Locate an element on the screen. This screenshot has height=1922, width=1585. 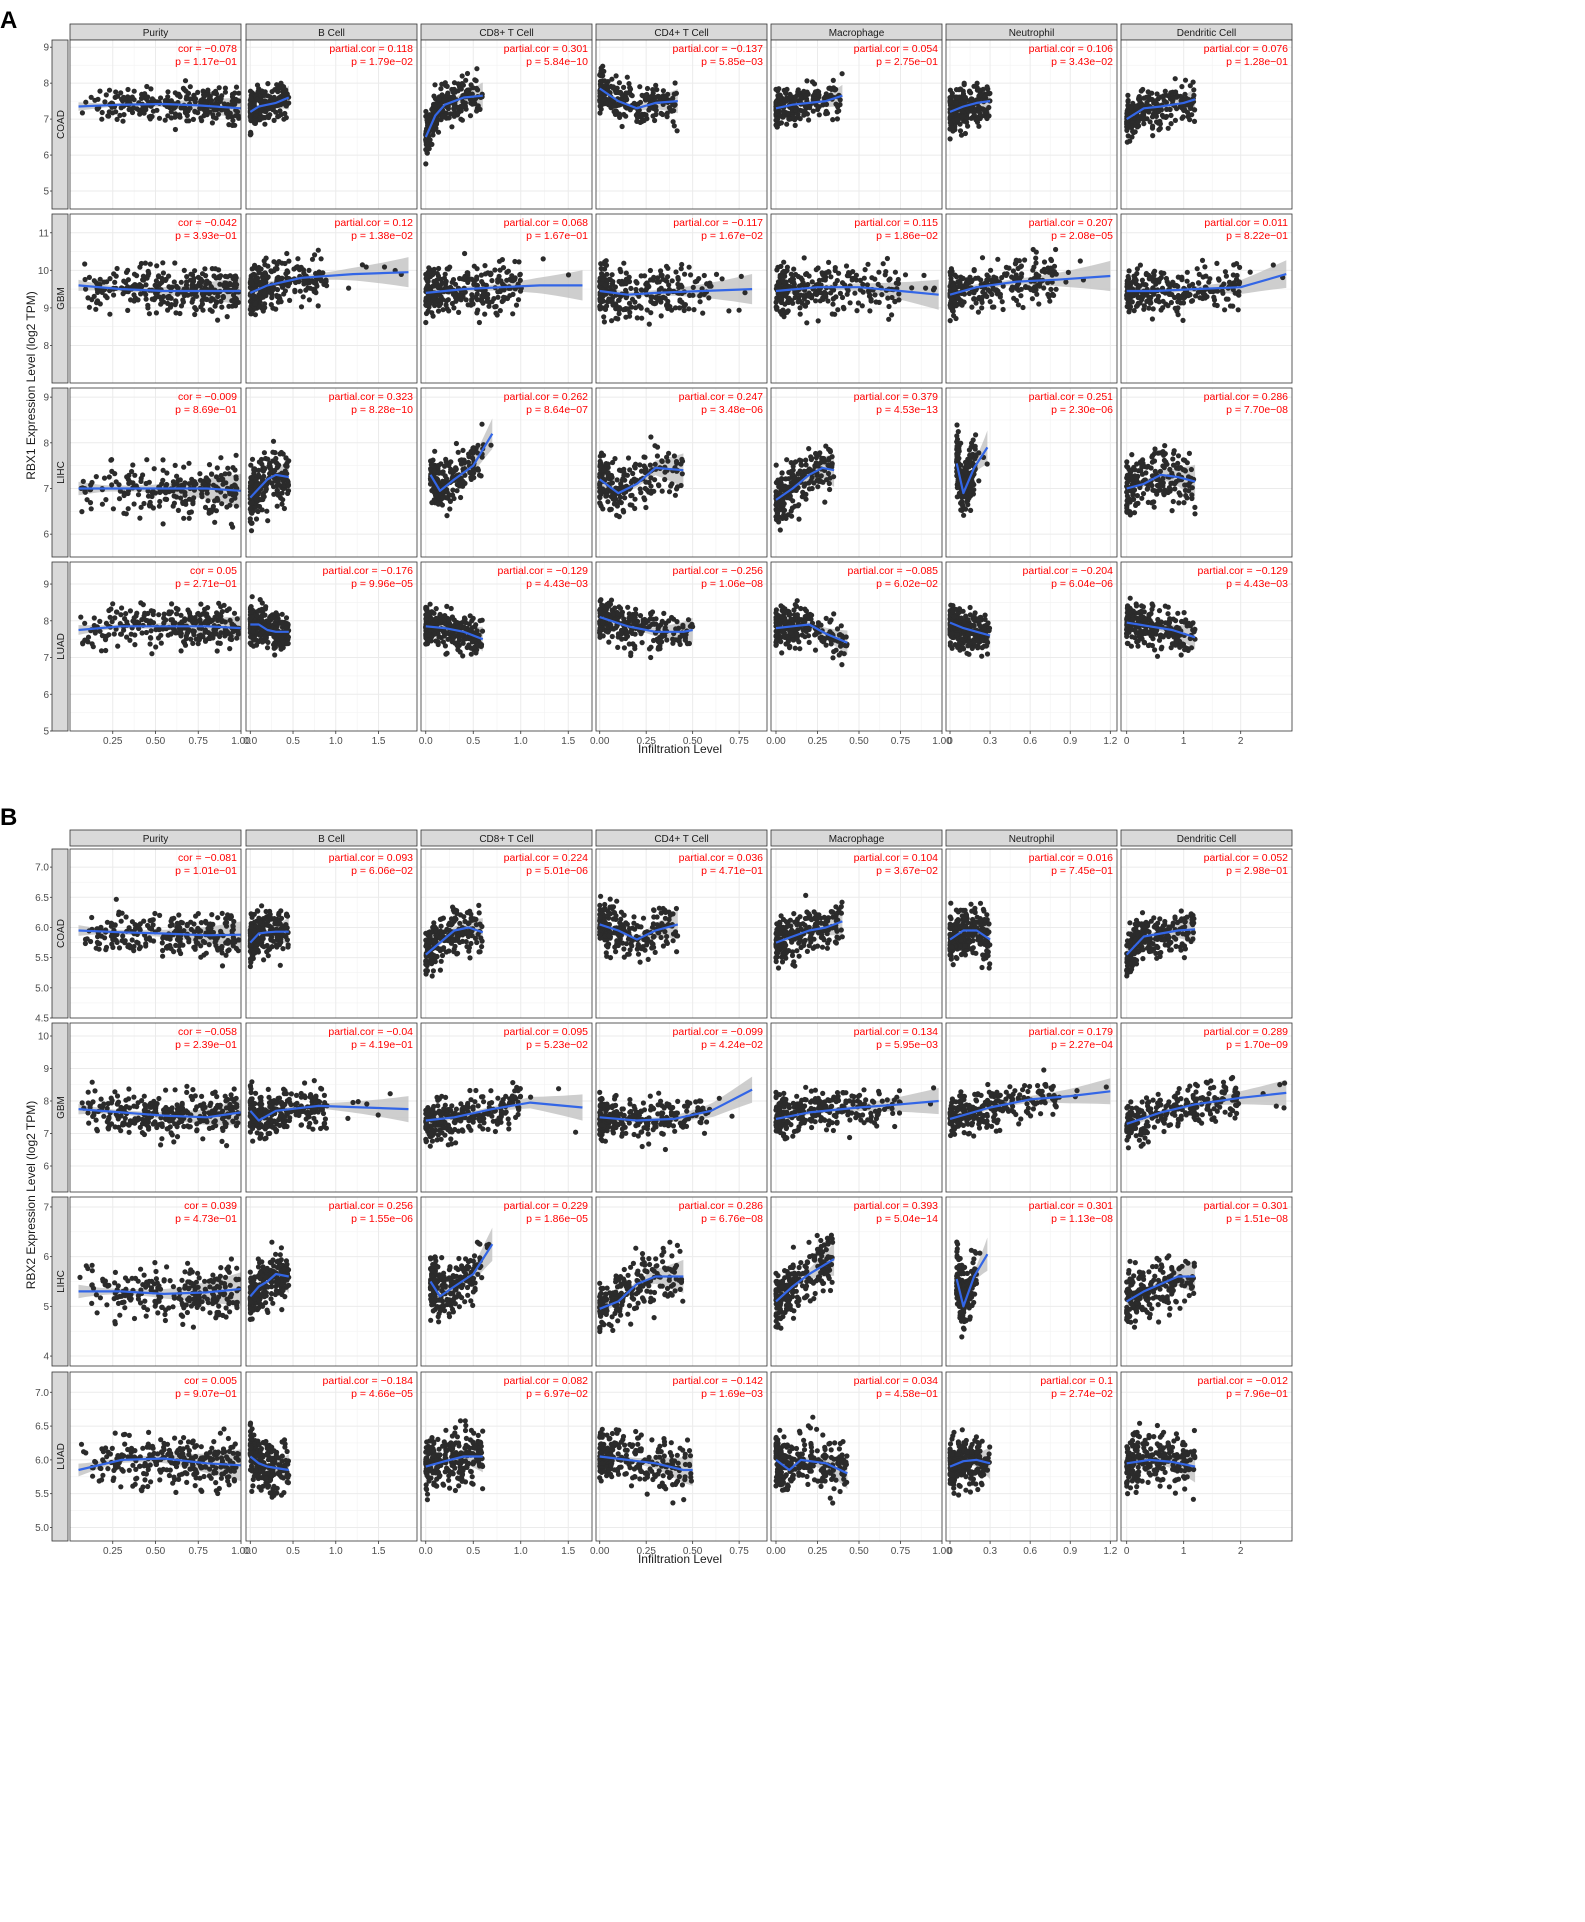
row-label: GBM is located at coordinates (61, 298).